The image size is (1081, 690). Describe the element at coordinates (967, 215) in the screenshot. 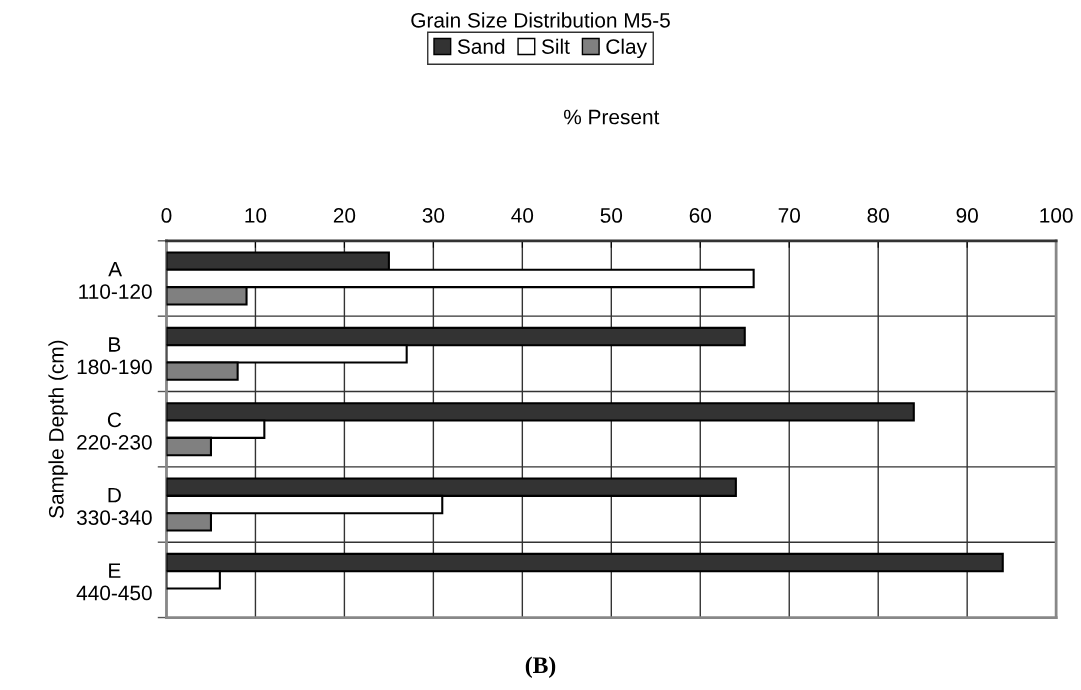

I see `x-tick-label: 90` at that location.